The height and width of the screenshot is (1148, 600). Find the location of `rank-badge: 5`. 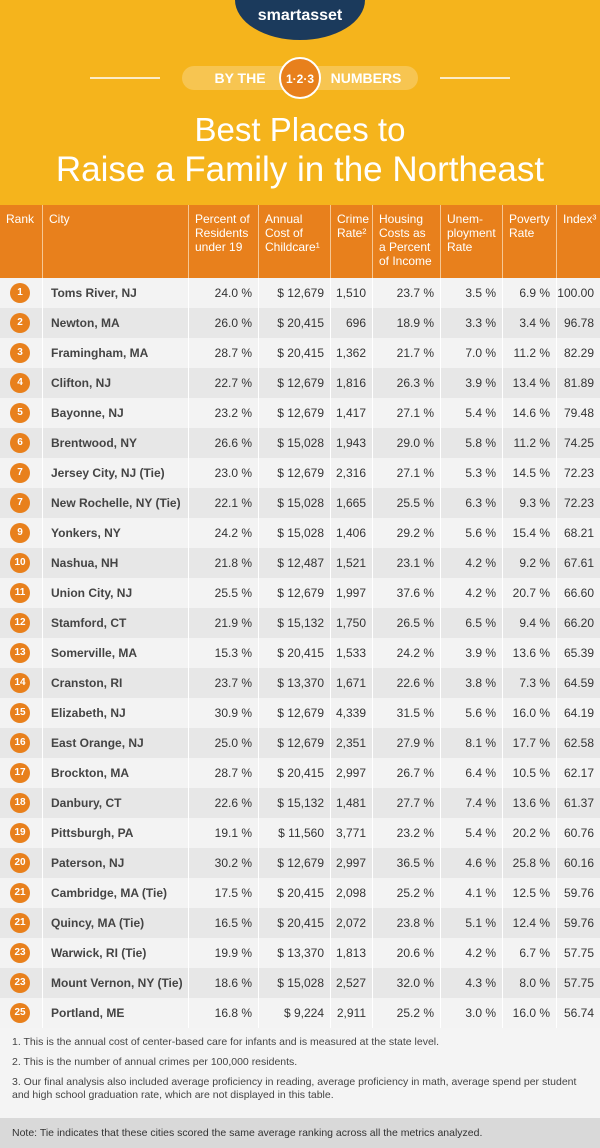

rank-badge: 5 is located at coordinates (20, 413).